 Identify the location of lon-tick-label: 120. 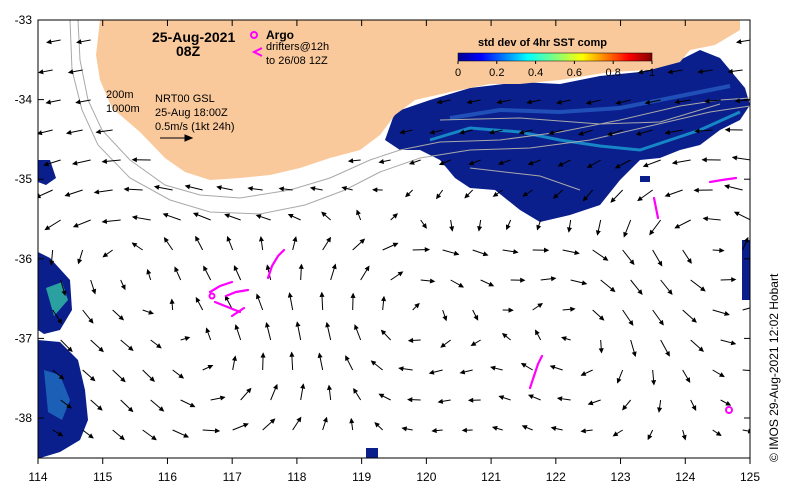
(426, 477).